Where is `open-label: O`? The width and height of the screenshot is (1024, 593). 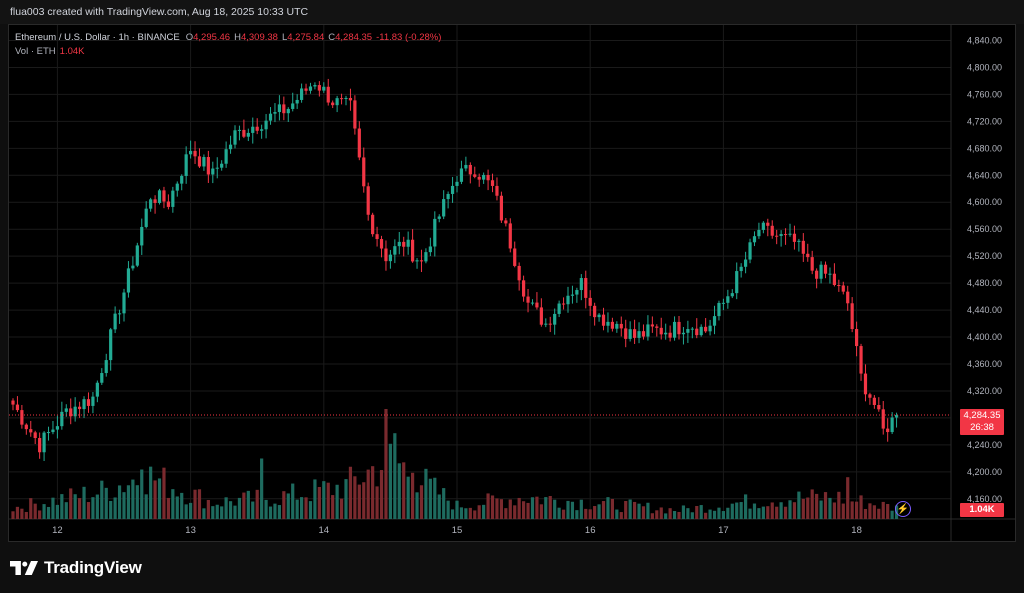 open-label: O is located at coordinates (189, 37).